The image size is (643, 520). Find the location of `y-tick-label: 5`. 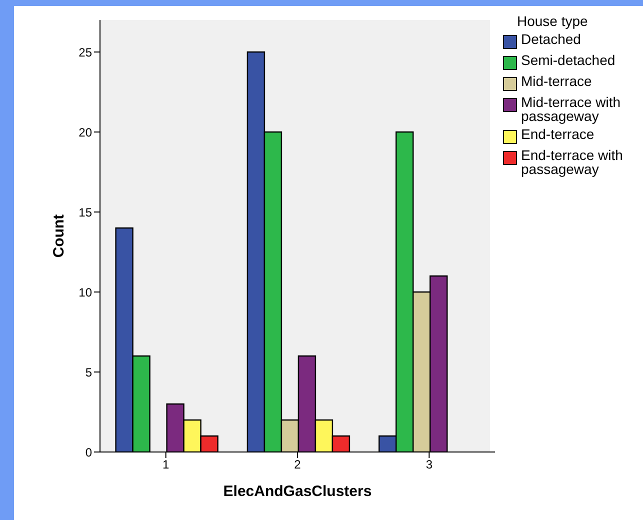

y-tick-label: 5 is located at coordinates (88, 372).